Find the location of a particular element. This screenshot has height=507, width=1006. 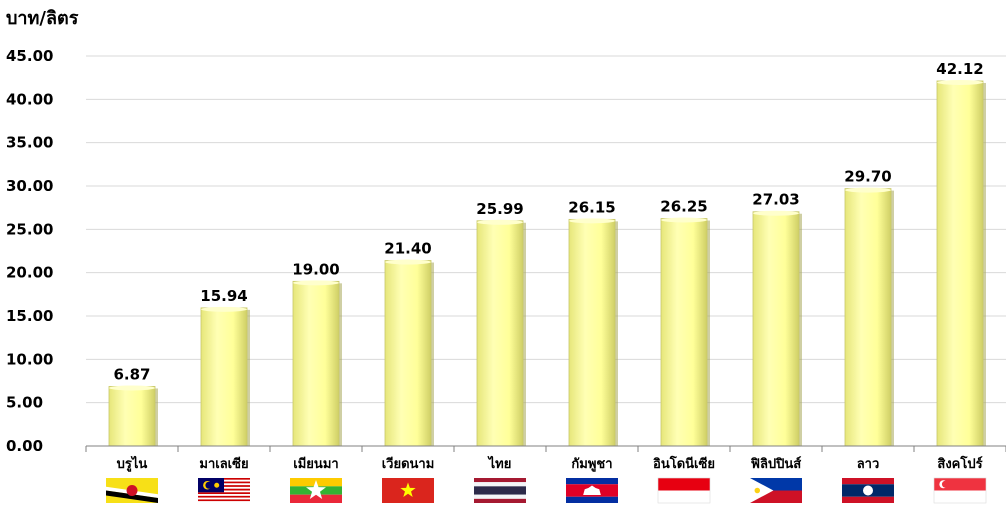

x-axis is located at coordinates (545, 448).